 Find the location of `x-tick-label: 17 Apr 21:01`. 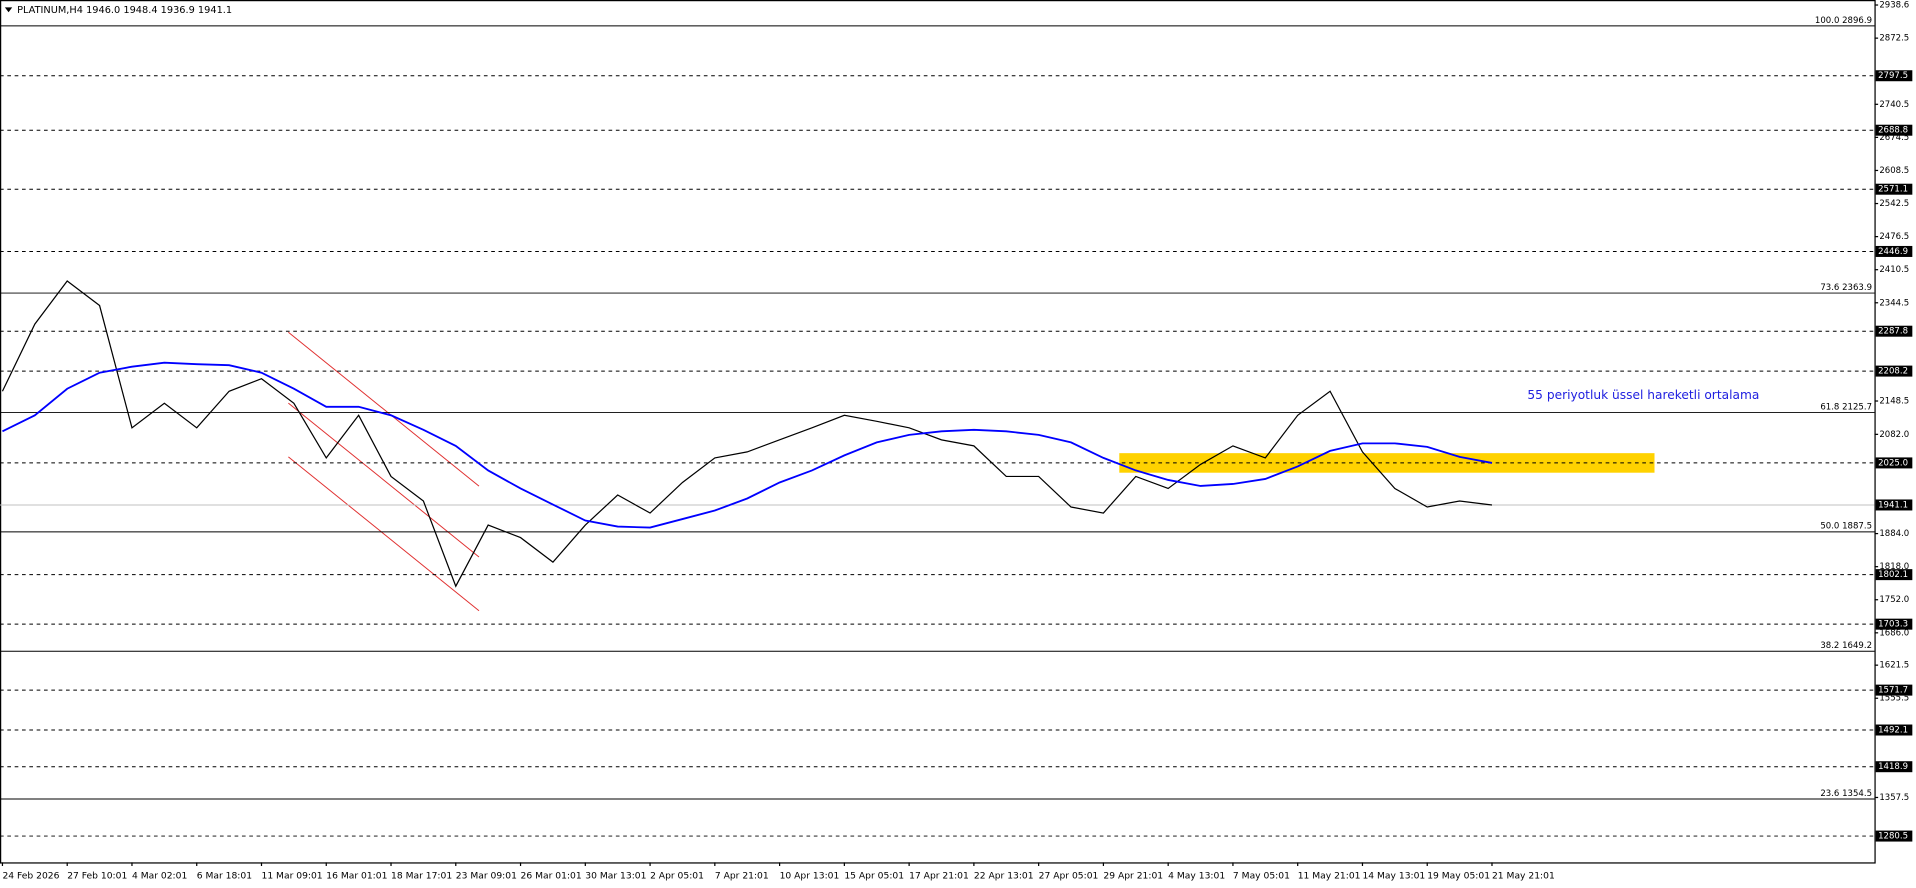

x-tick-label: 17 Apr 21:01 is located at coordinates (939, 875).